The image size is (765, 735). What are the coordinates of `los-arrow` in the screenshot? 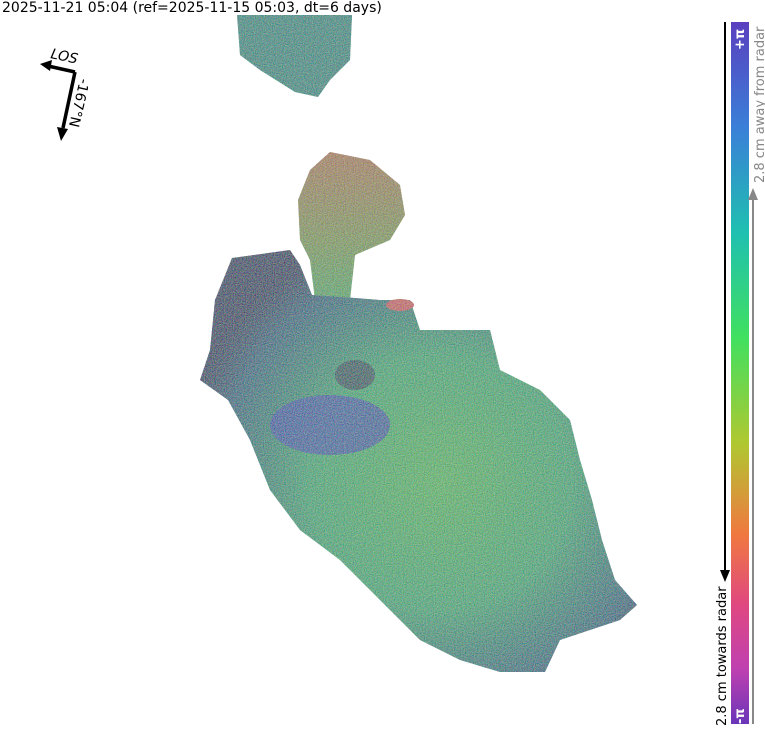 It's located at (61, 69).